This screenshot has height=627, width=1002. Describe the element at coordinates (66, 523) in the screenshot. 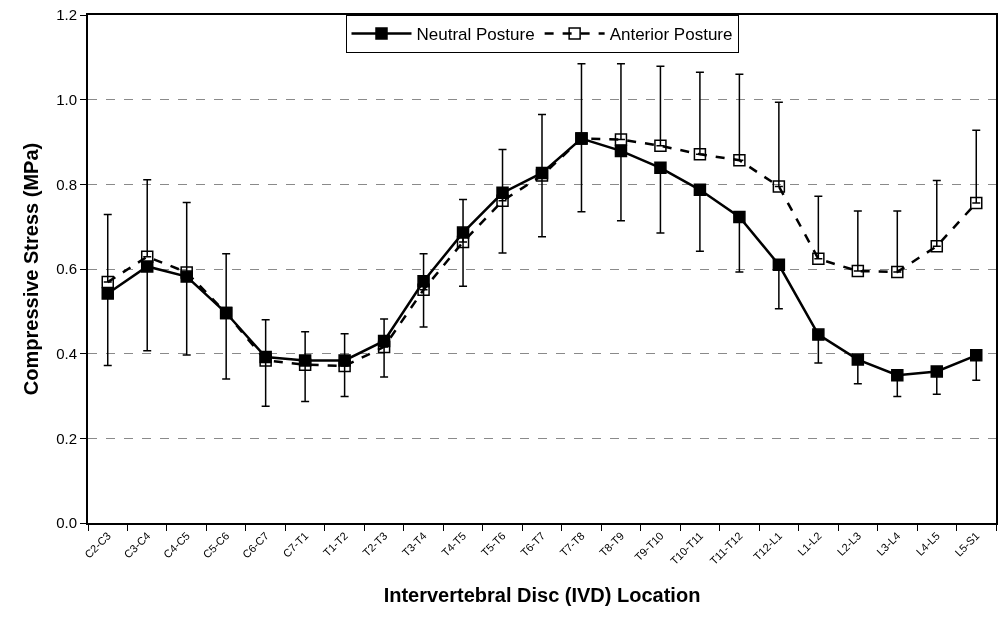

I see `y-tick-label: 0.0` at that location.